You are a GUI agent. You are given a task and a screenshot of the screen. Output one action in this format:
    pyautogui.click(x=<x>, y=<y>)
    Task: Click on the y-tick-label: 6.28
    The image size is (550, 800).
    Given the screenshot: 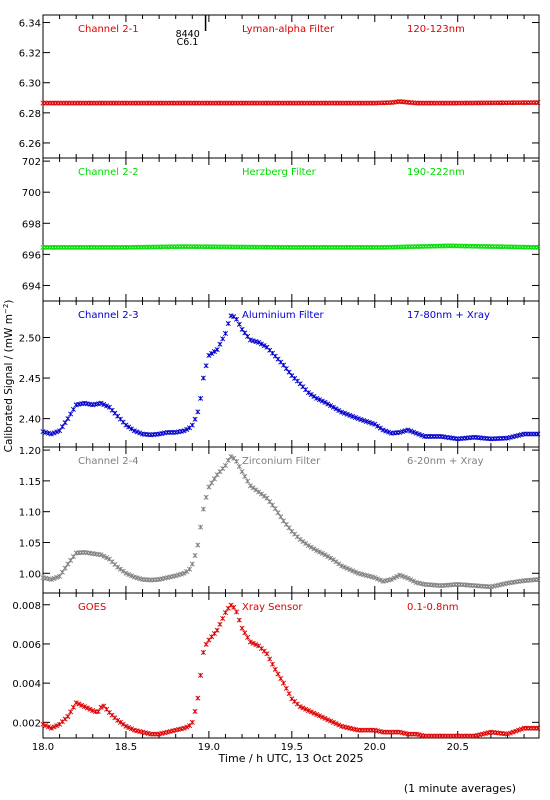 What is the action you would take?
    pyautogui.click(x=30, y=114)
    